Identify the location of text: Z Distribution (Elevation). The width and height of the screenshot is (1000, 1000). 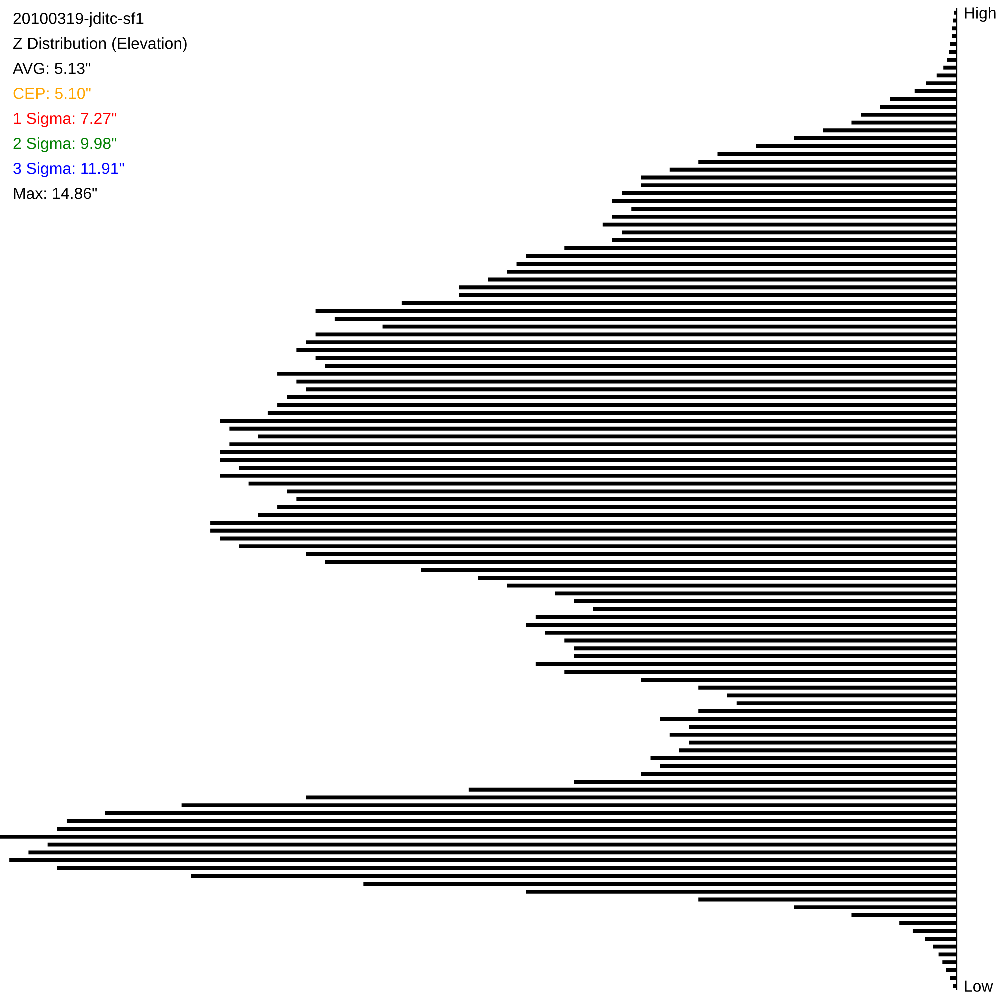
(100, 45).